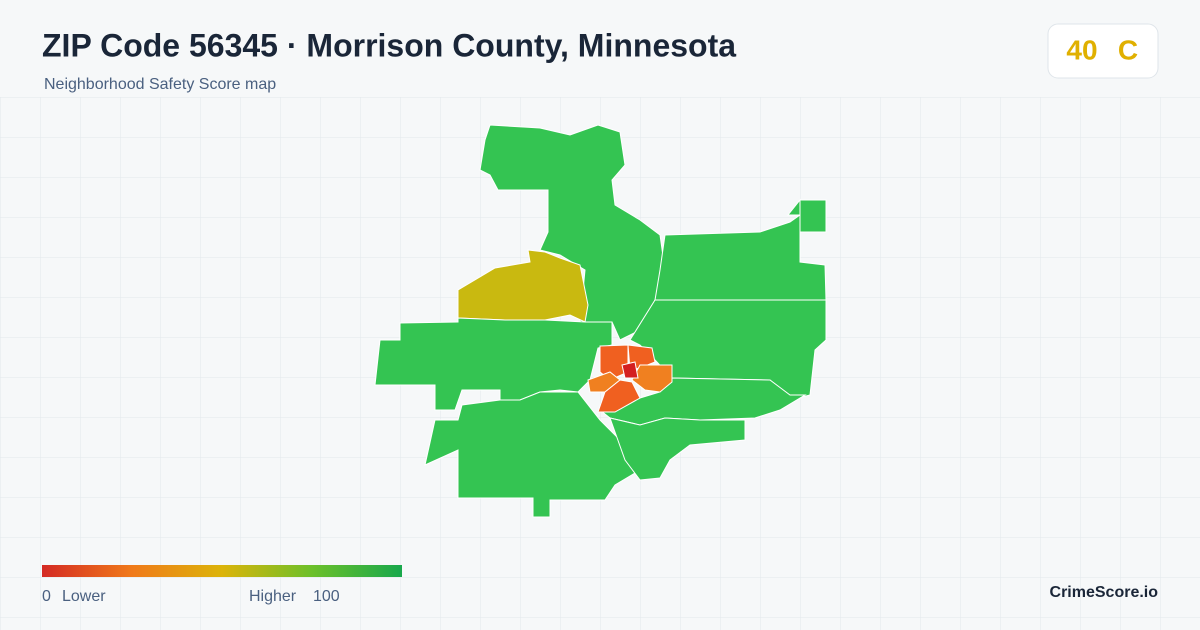  What do you see at coordinates (222, 571) in the screenshot?
I see `legend-bar` at bounding box center [222, 571].